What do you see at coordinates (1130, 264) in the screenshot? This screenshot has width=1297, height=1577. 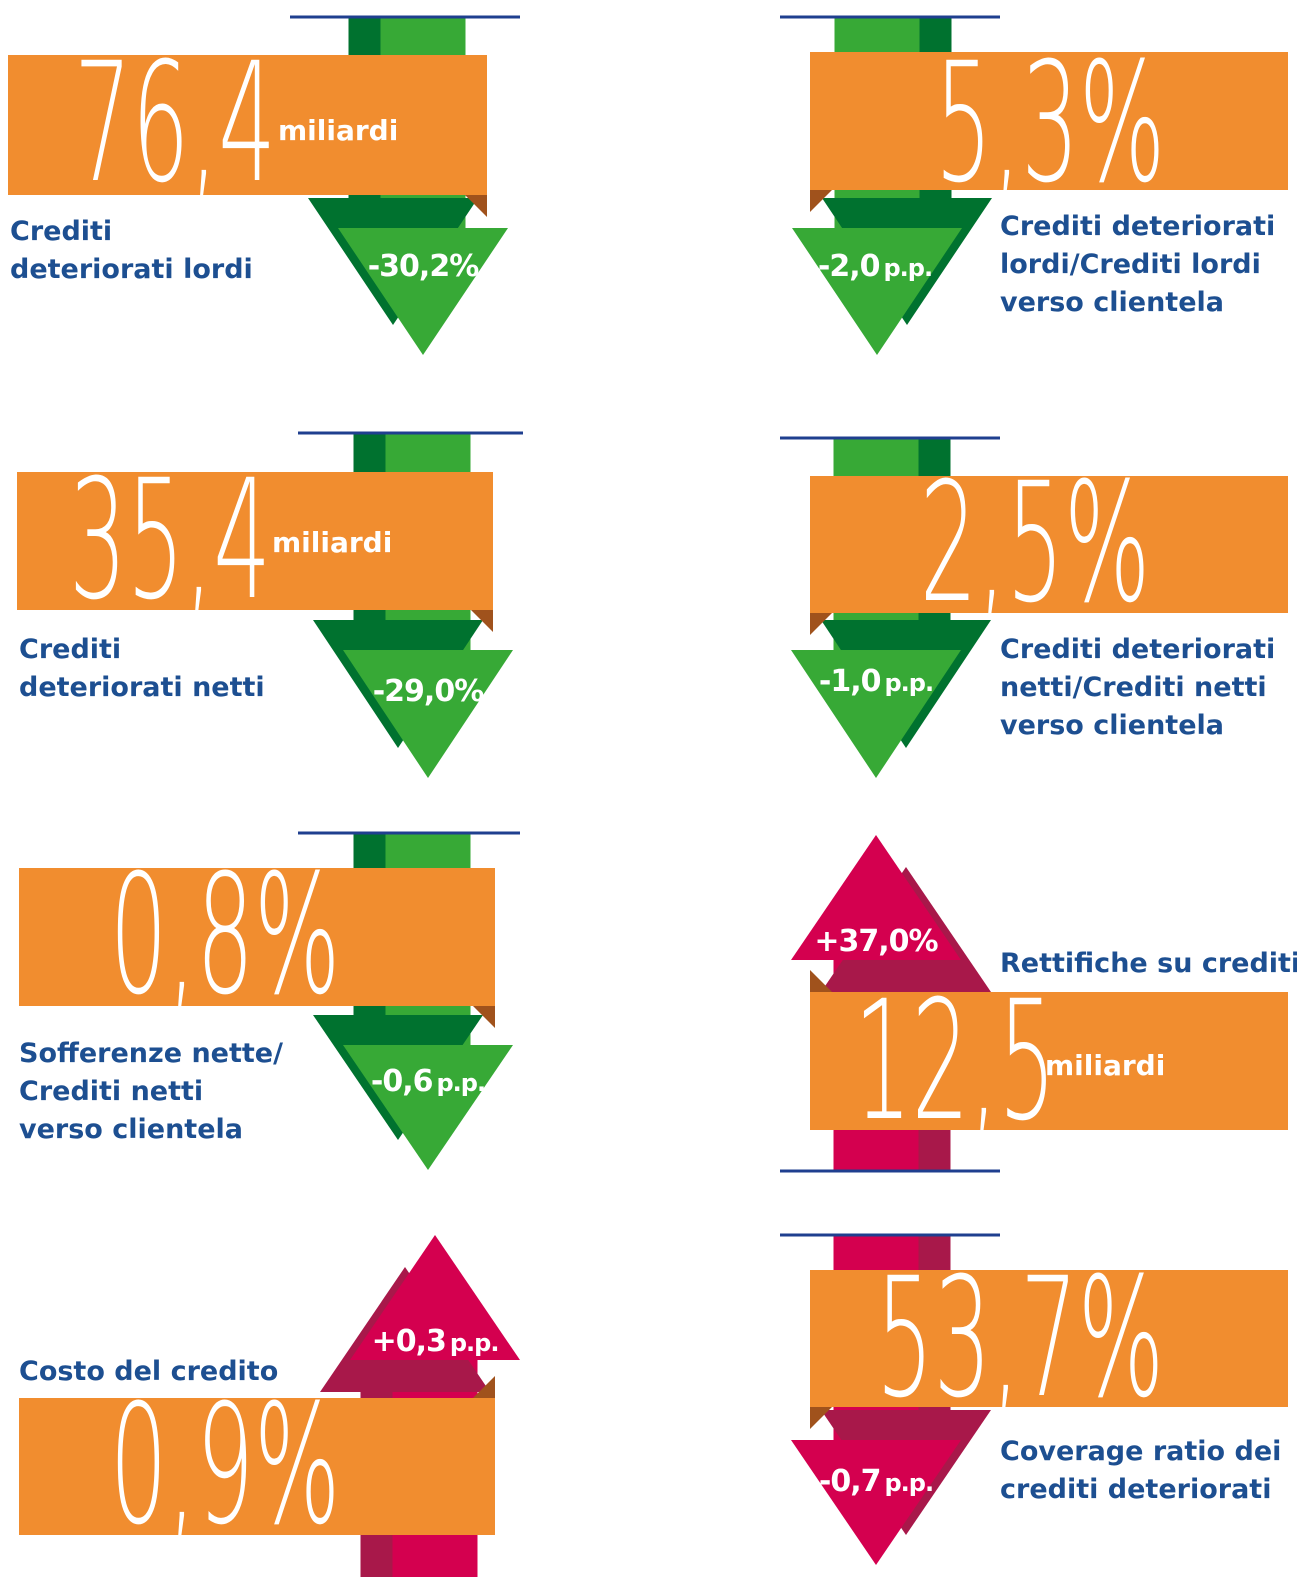 I see `label-line: lordi/Crediti lordi` at bounding box center [1130, 264].